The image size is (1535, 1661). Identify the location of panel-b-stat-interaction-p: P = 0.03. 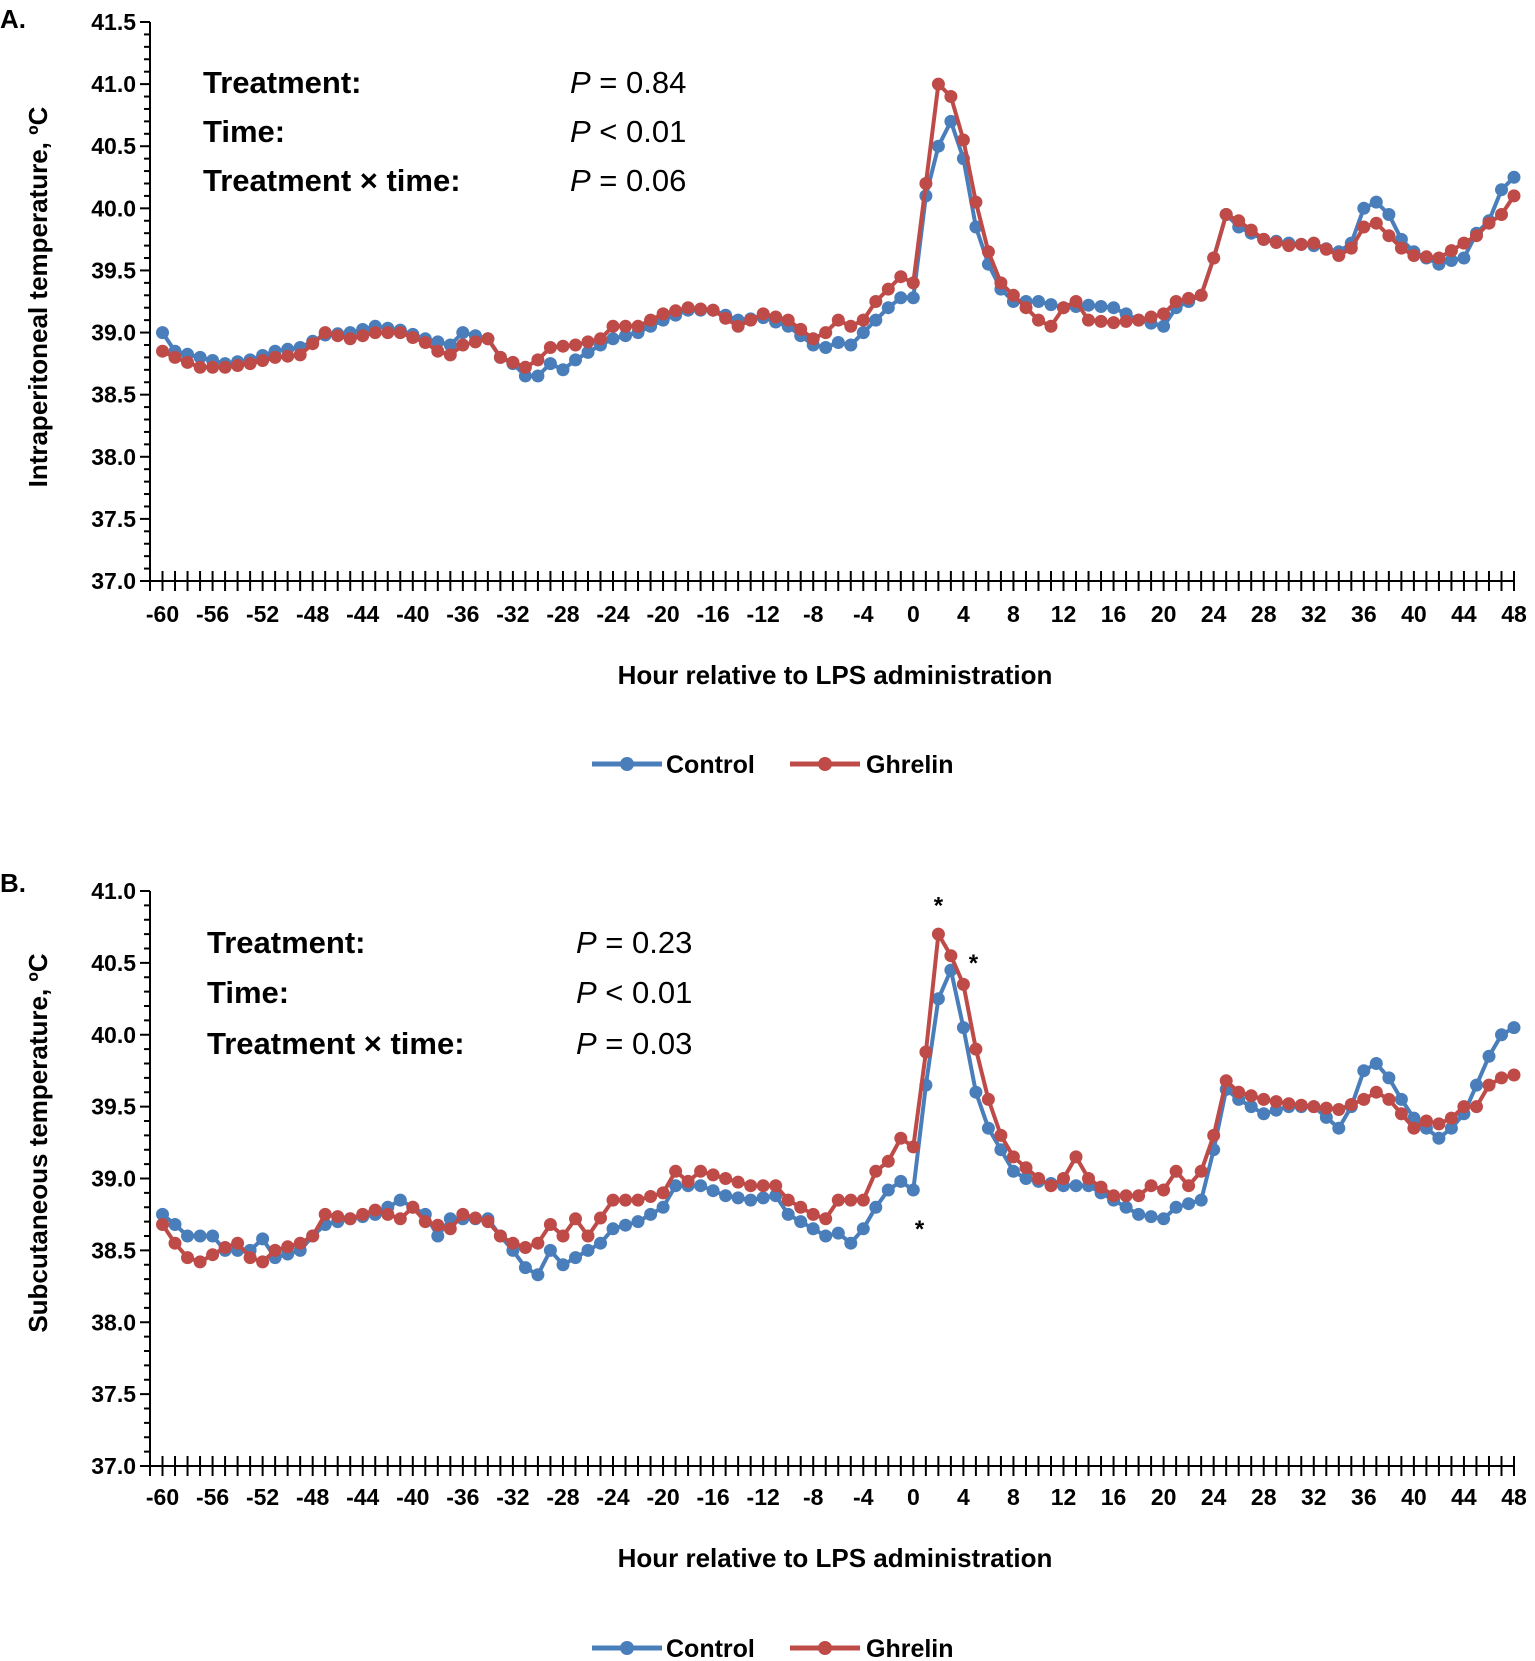
(634, 1043).